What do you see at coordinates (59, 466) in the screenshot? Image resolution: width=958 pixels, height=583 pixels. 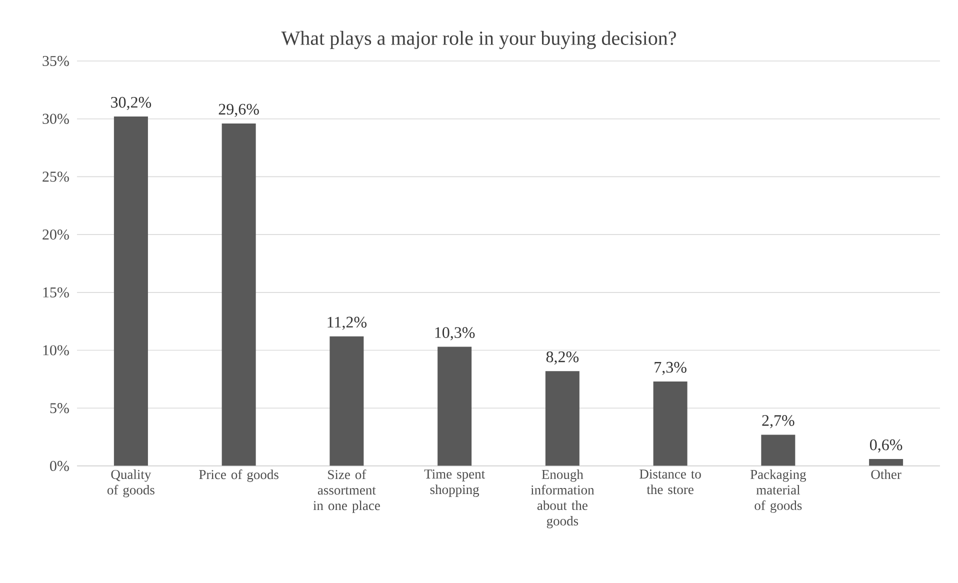 I see `y-tick-label: 0%` at bounding box center [59, 466].